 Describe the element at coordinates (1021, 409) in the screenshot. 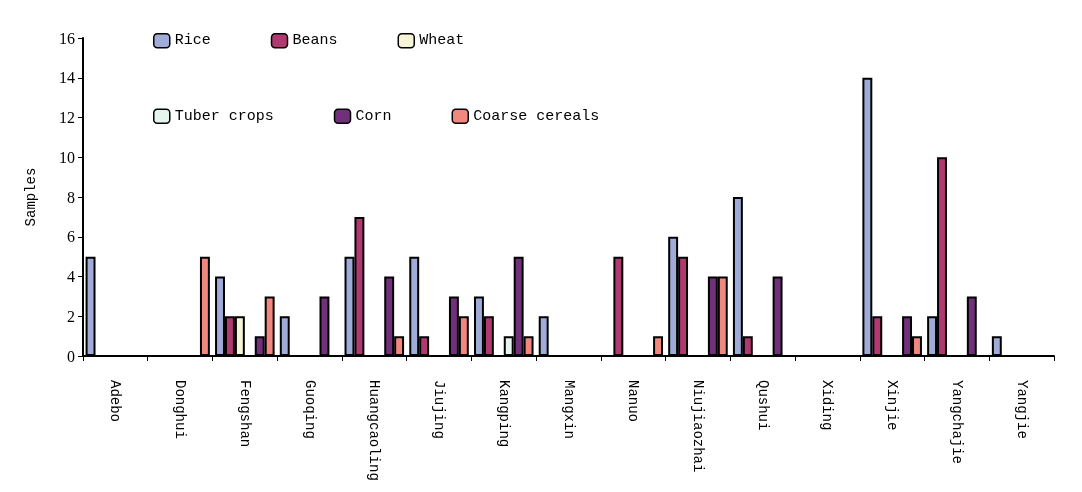

I see `x-tick-label: Yangjie` at that location.